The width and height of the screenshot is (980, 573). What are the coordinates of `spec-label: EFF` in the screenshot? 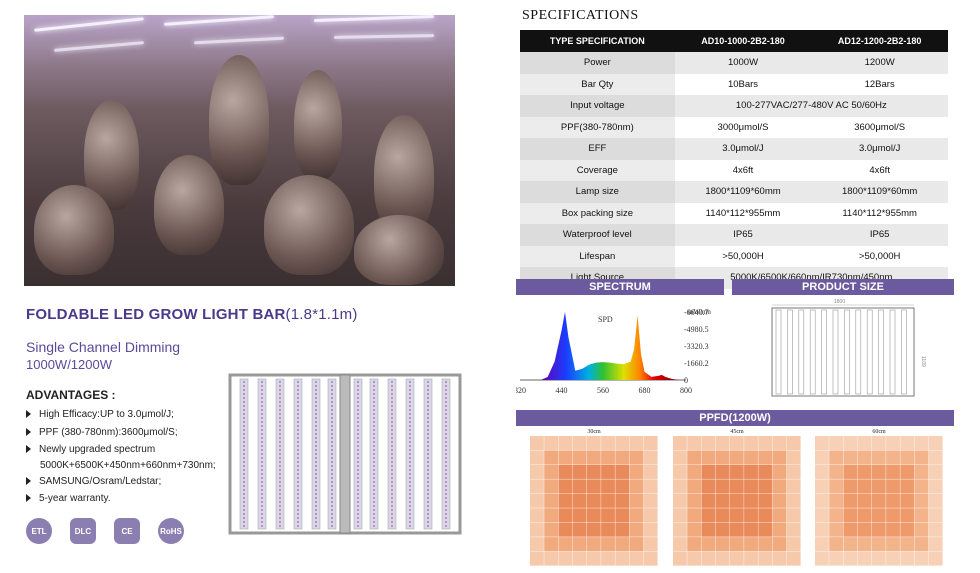 It's located at (597, 149).